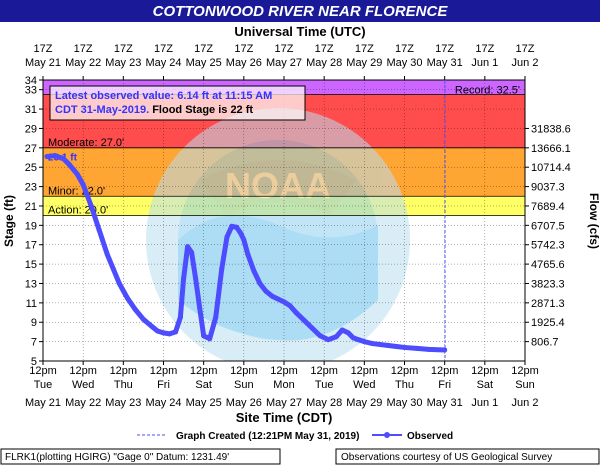 This screenshot has height=465, width=600. Describe the element at coordinates (551, 149) in the screenshot. I see `flow-tick-label: 13666.1` at that location.